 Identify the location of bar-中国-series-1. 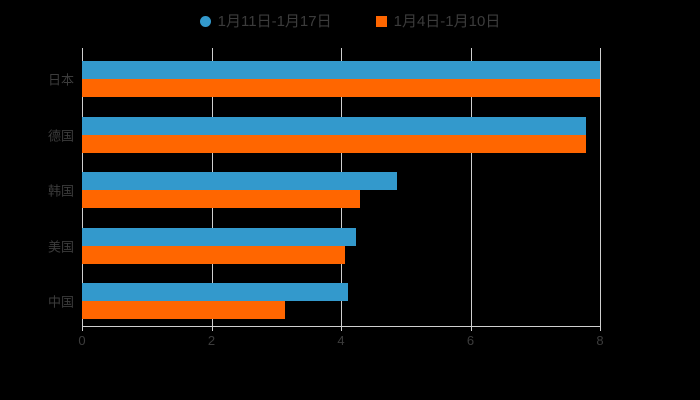
(215, 292).